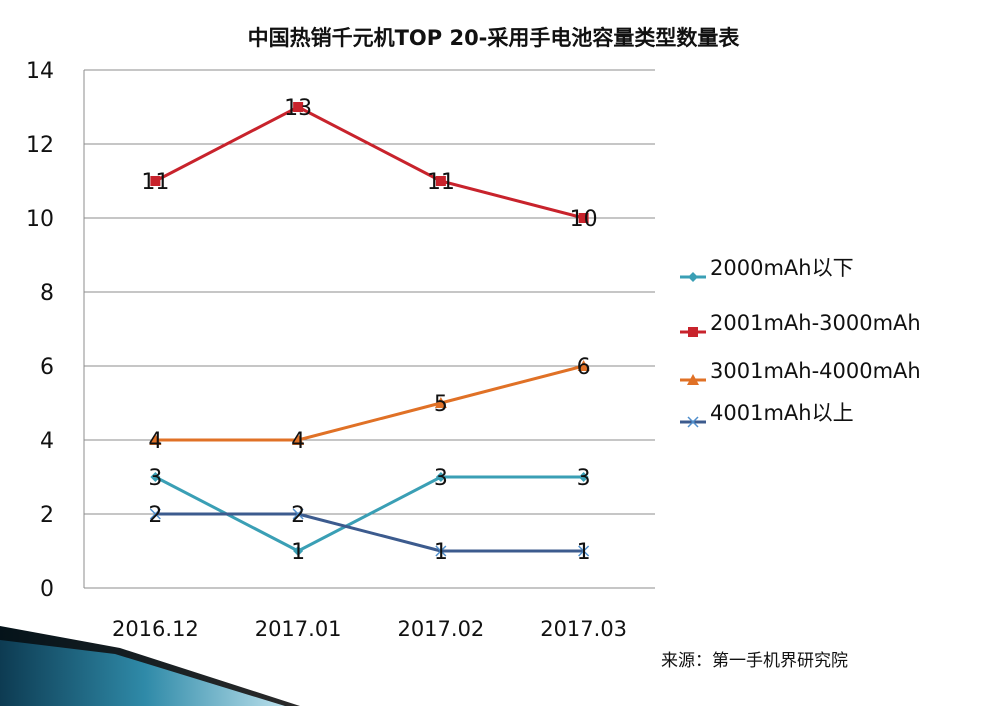 The width and height of the screenshot is (987, 706). Describe the element at coordinates (40, 219) in the screenshot. I see `y-tick-label: 10` at that location.